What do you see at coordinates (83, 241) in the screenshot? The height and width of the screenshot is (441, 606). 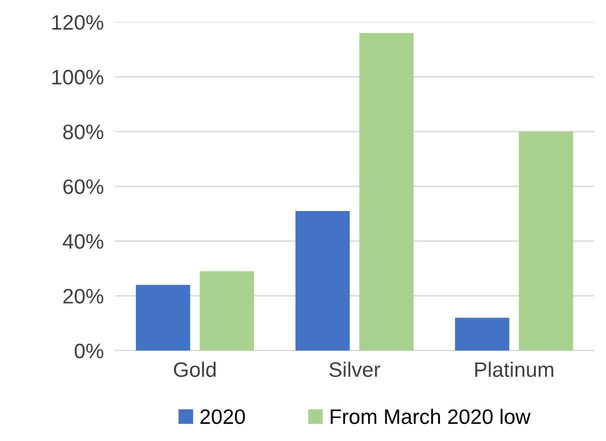 I see `y-tick-label: 40%` at bounding box center [83, 241].